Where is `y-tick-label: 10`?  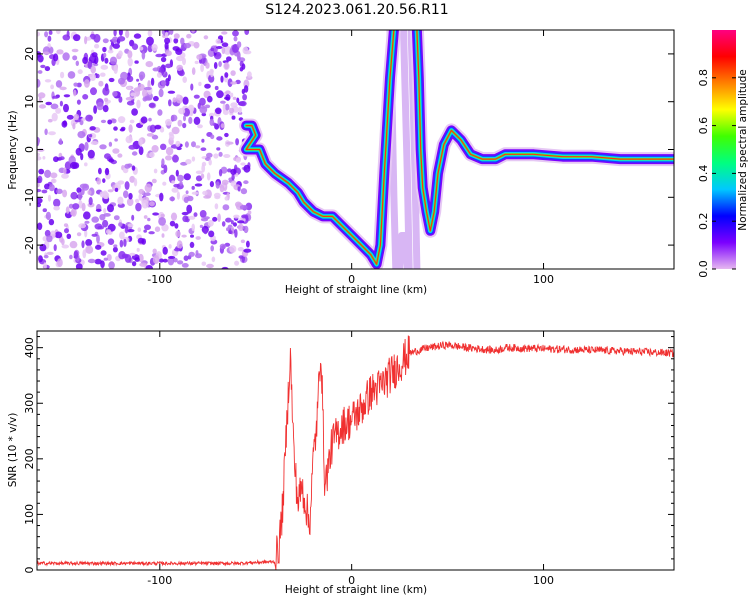
y-tick-label: 10 is located at coordinates (29, 102).